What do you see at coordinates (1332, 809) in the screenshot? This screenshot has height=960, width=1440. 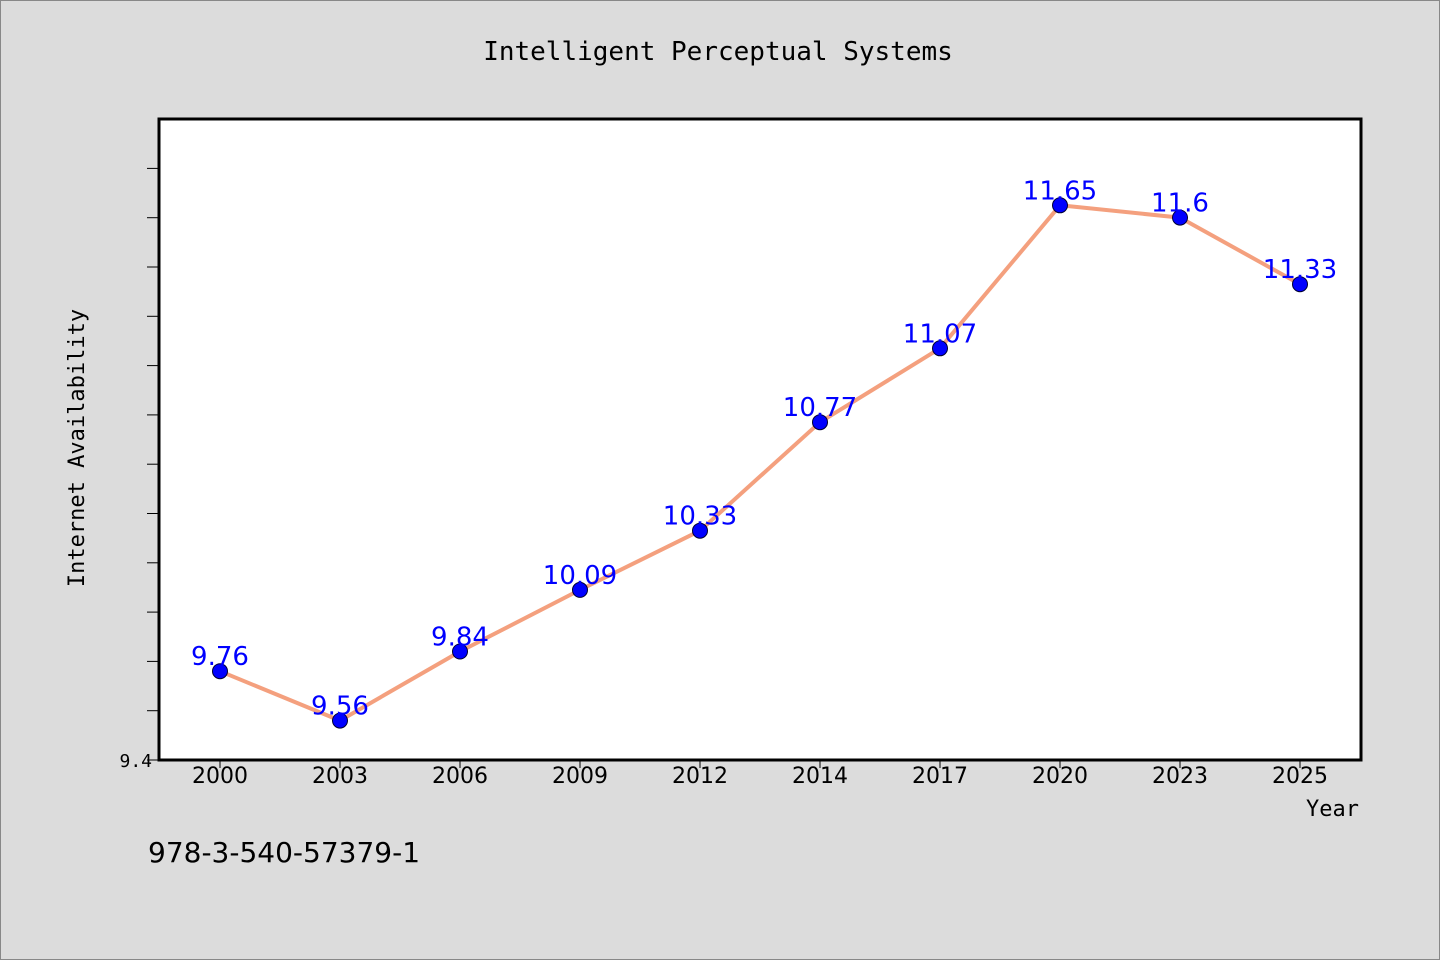 I see `x-axis-label: Year` at bounding box center [1332, 809].